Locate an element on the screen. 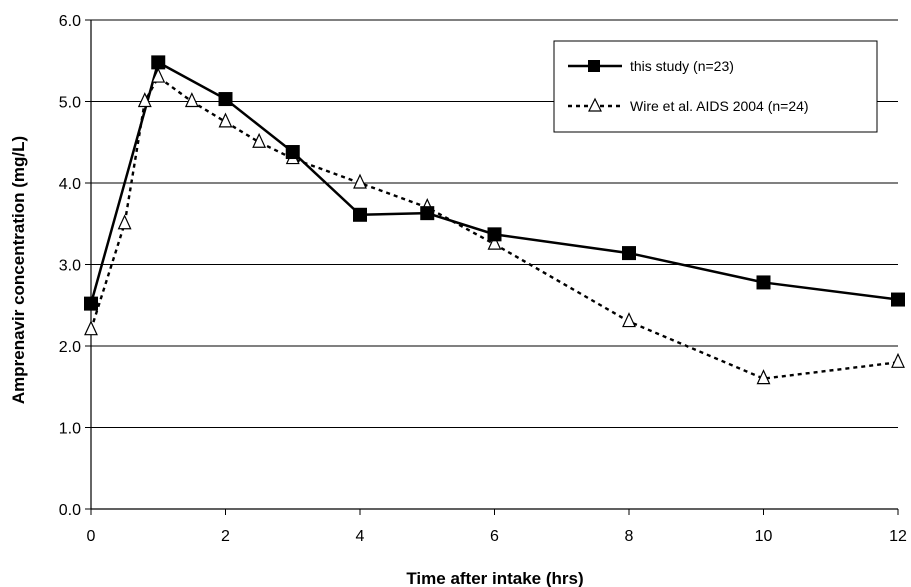  y-tick-label: 5.0 is located at coordinates (70, 103).